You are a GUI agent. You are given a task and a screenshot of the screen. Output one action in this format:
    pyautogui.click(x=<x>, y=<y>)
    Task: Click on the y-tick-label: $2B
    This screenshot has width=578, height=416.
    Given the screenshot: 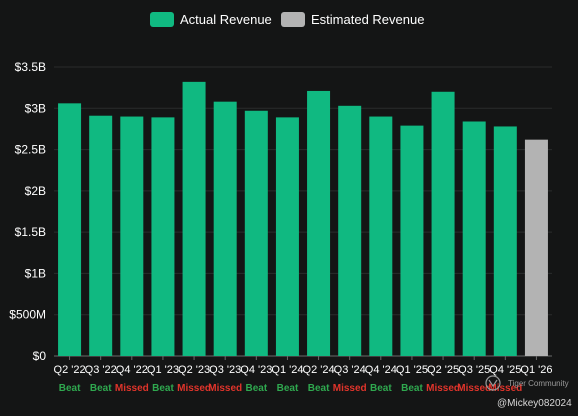 What is the action you would take?
    pyautogui.click(x=35, y=191)
    